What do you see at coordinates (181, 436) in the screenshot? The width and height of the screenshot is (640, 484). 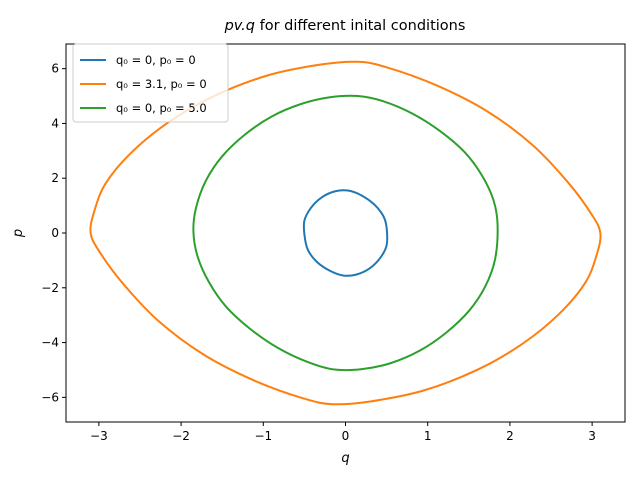 I see `x-tick-label: −2` at bounding box center [181, 436].